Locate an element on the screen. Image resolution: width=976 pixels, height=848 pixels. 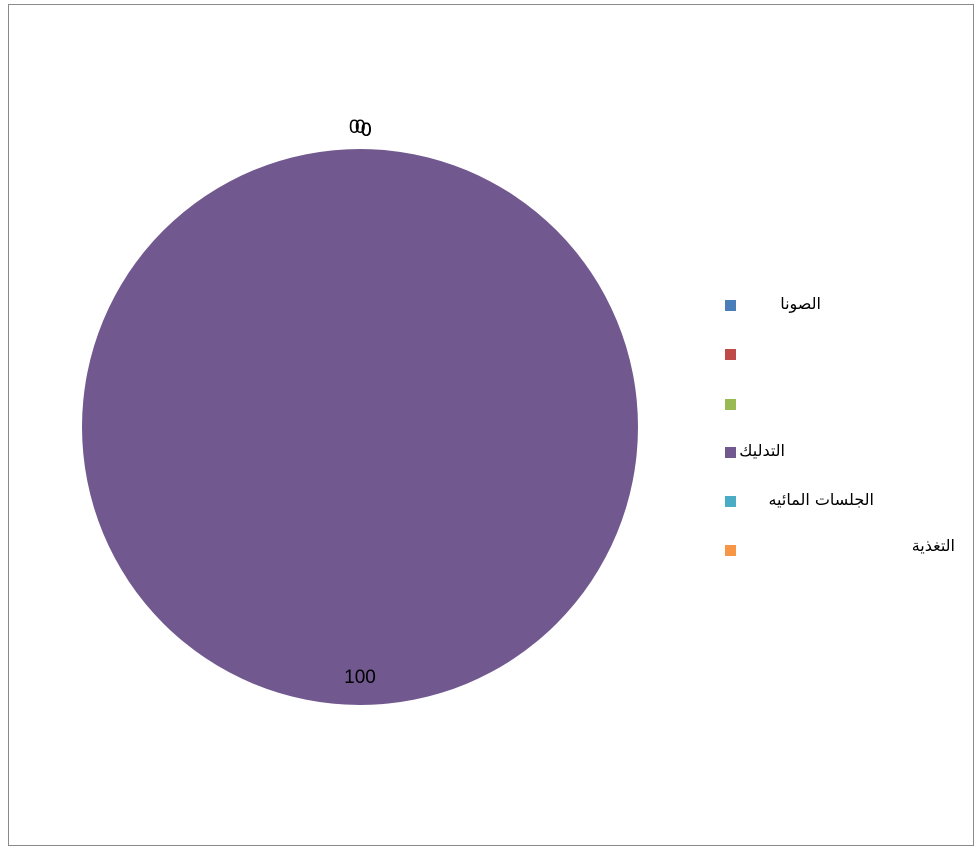
data-label-5: 0 is located at coordinates (366, 130).